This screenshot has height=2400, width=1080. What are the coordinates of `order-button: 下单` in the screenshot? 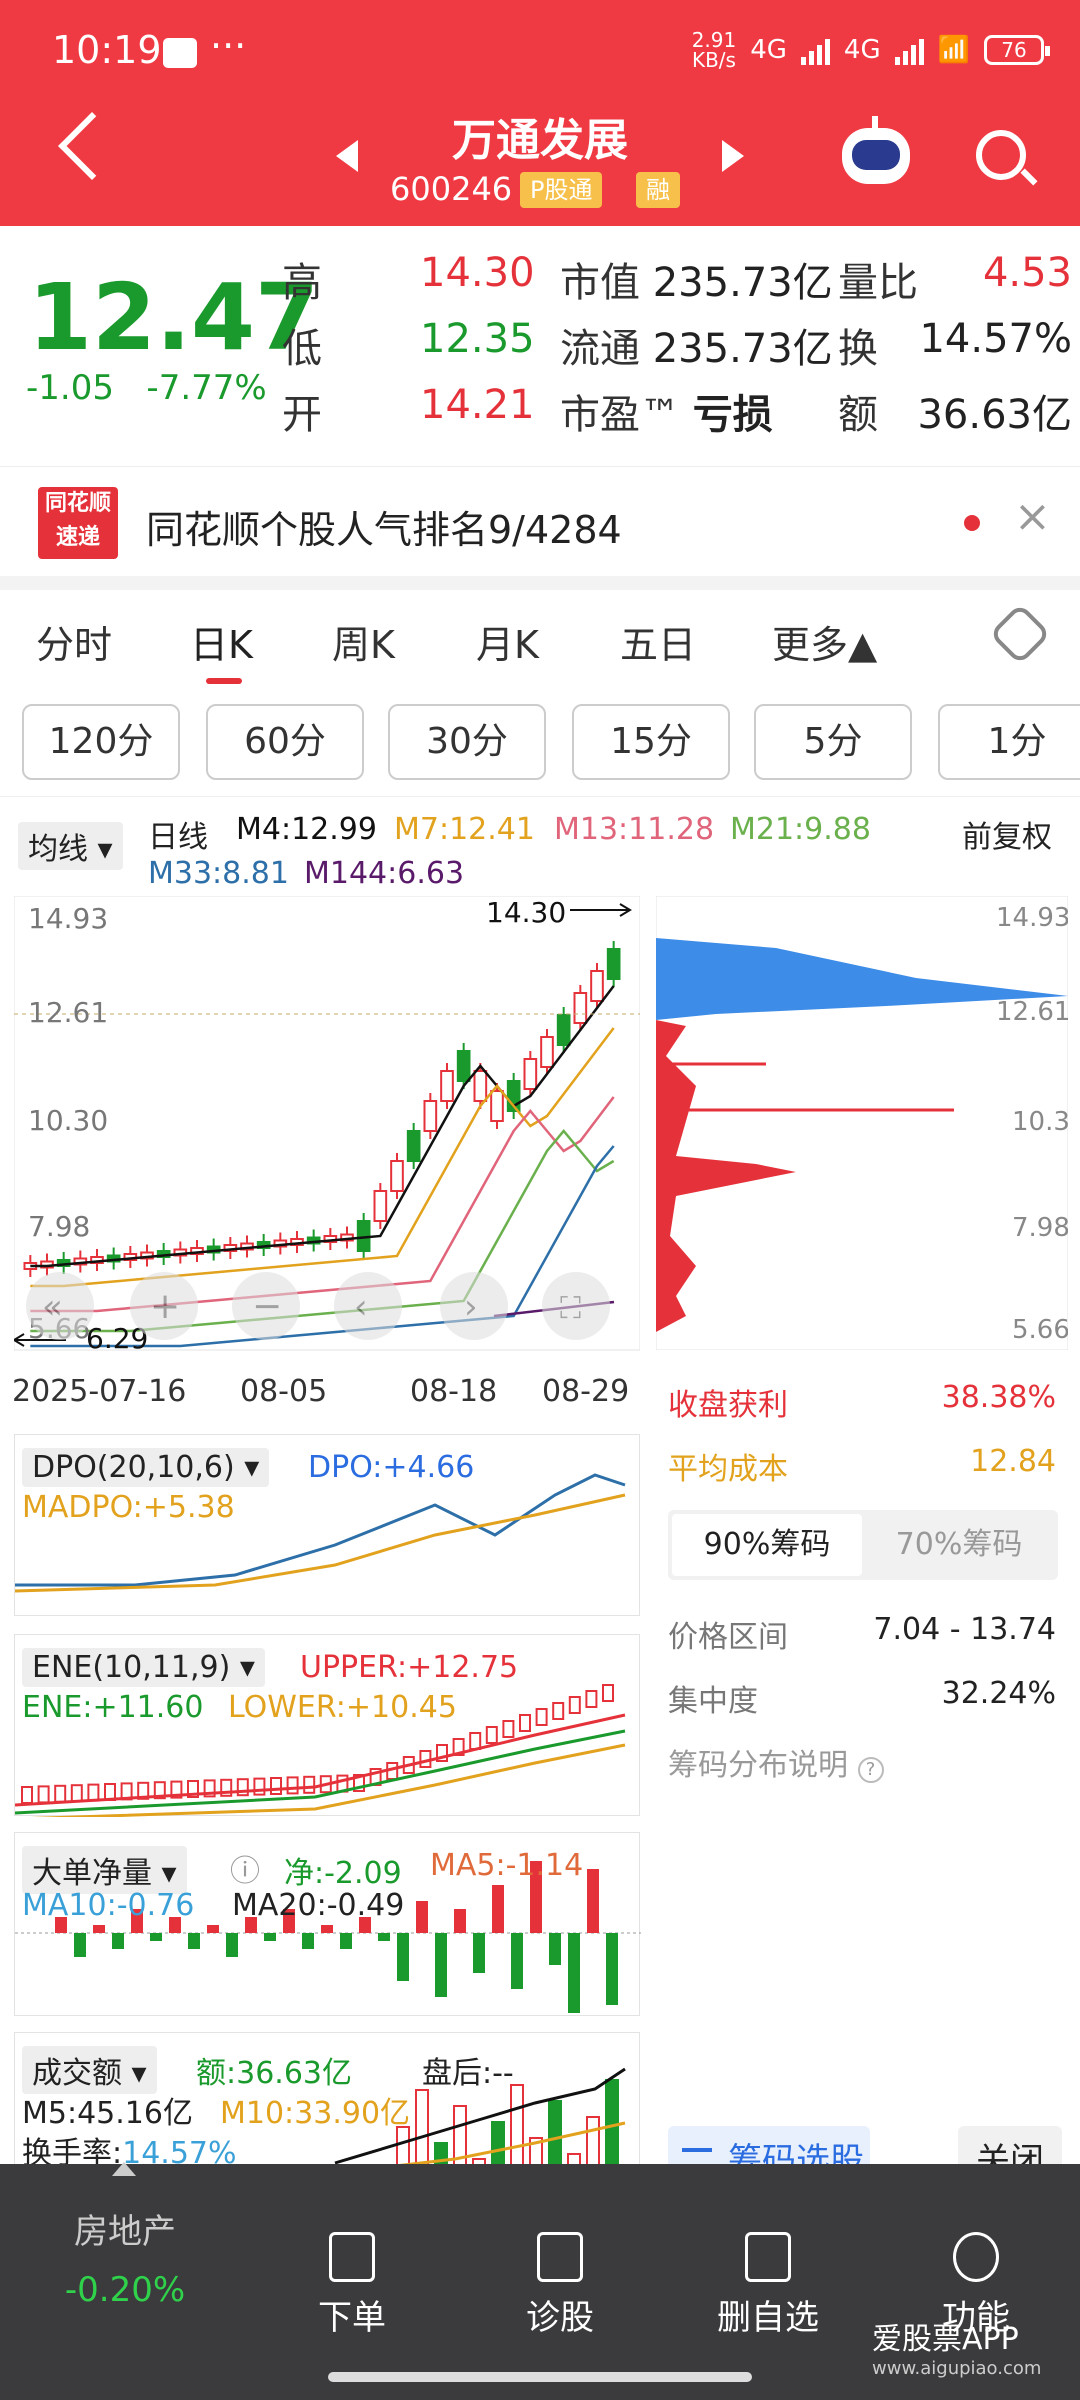 It's located at (352, 2285).